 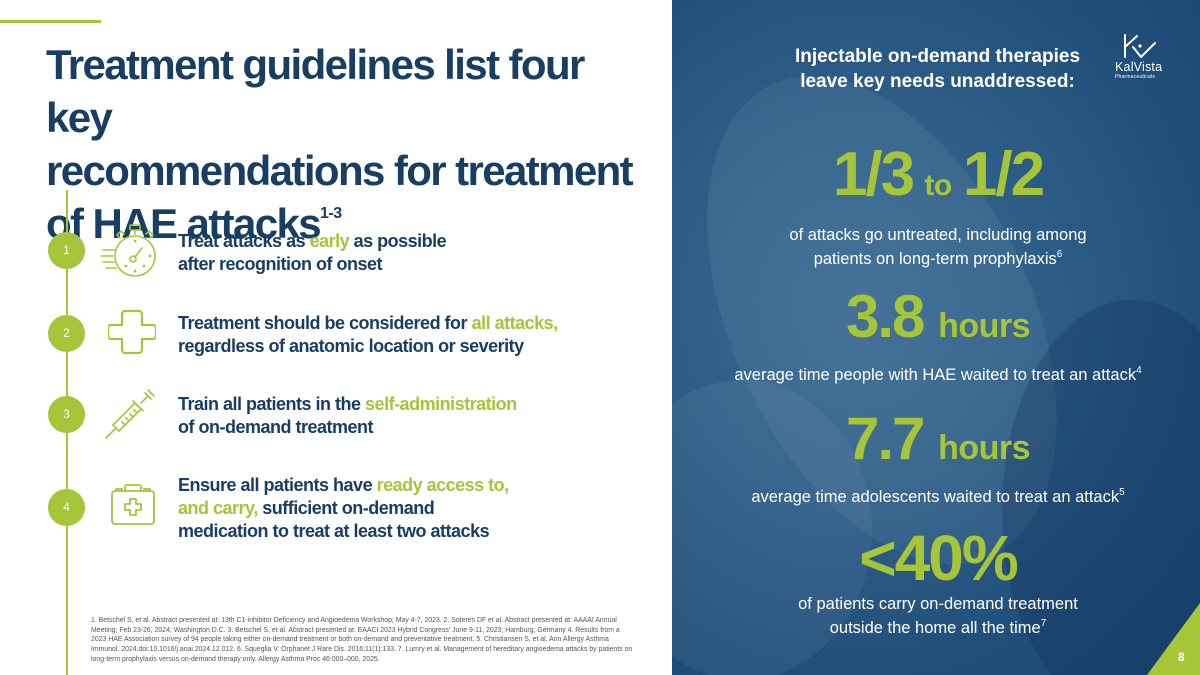 I want to click on stat-value: 7.7 hours, so click(x=938, y=443).